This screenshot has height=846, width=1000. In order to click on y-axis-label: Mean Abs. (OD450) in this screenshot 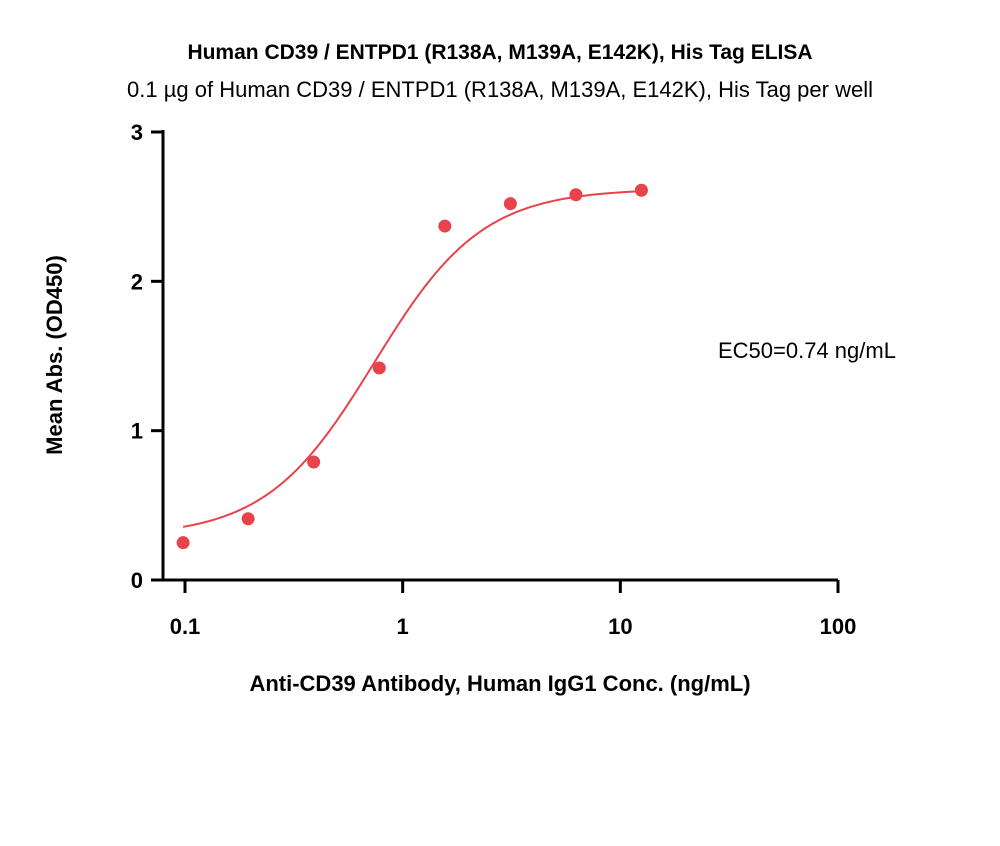, I will do `click(54, 355)`.